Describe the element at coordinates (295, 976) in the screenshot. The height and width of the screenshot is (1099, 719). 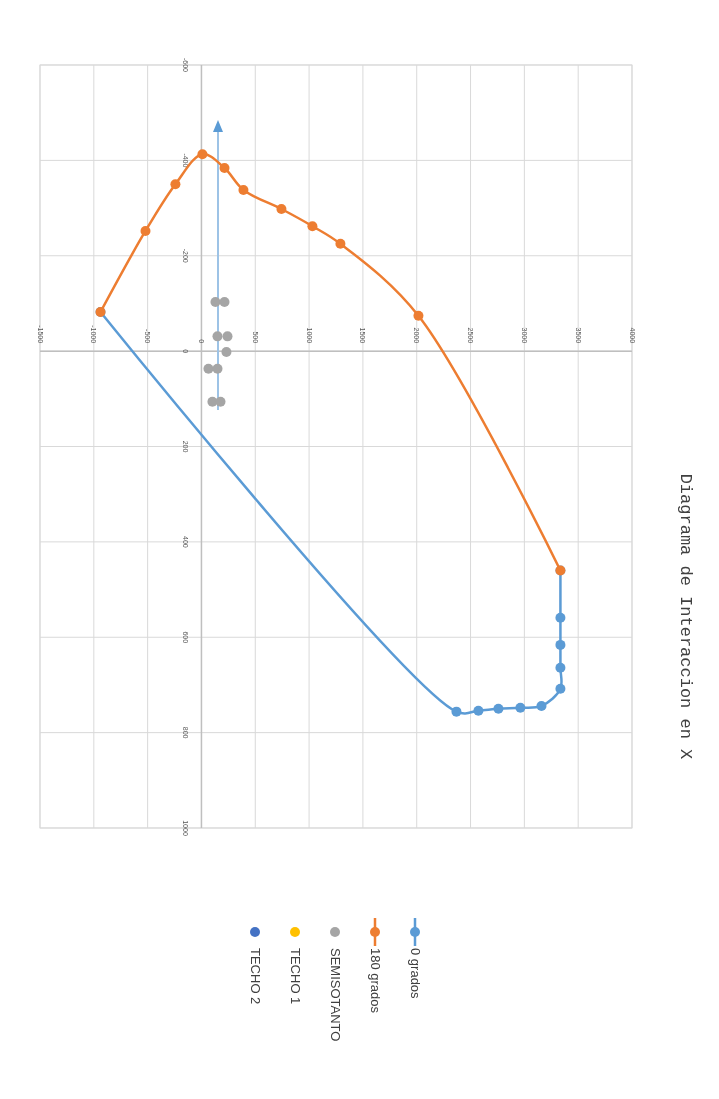
I see `legend-label: TECHO 1` at that location.